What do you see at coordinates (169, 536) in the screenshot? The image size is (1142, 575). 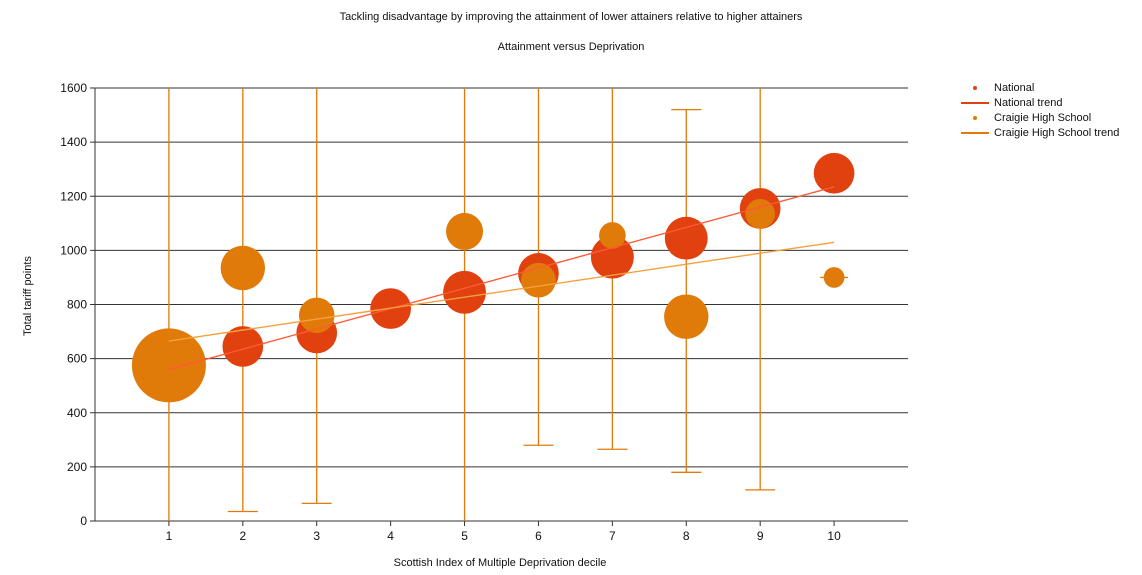 I see `x-tick-label: 1` at bounding box center [169, 536].